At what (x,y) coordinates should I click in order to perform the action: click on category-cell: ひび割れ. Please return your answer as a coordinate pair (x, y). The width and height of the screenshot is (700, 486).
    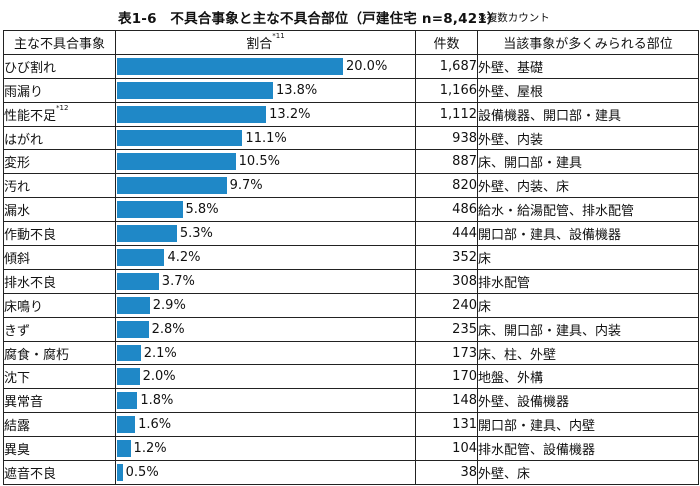
    Looking at the image, I should click on (59, 66).